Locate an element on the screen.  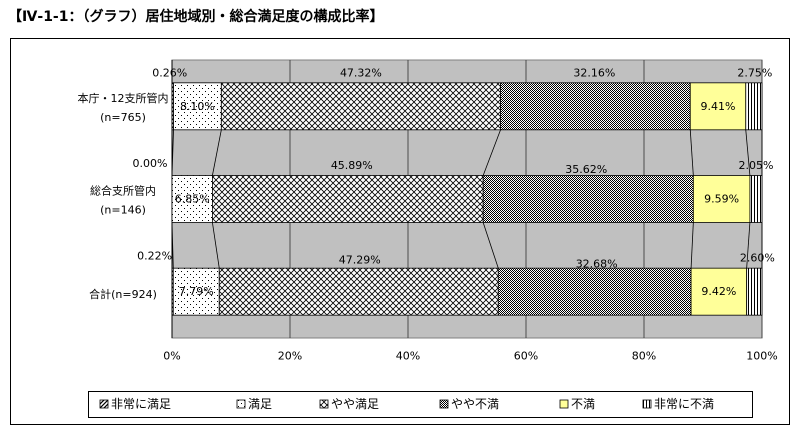
legend-label: 不満 is located at coordinates (583, 404).